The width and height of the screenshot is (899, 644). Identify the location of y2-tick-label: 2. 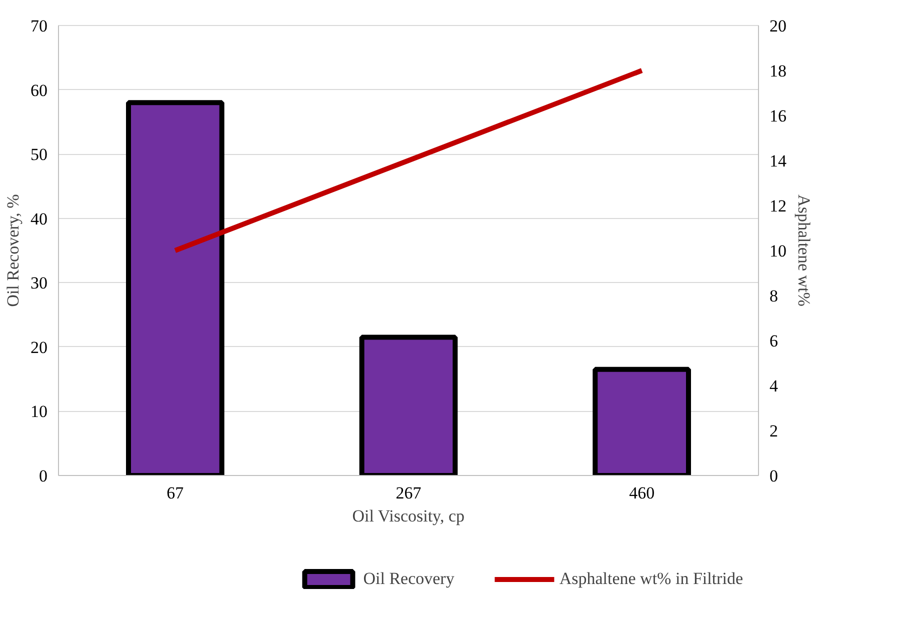
(774, 431).